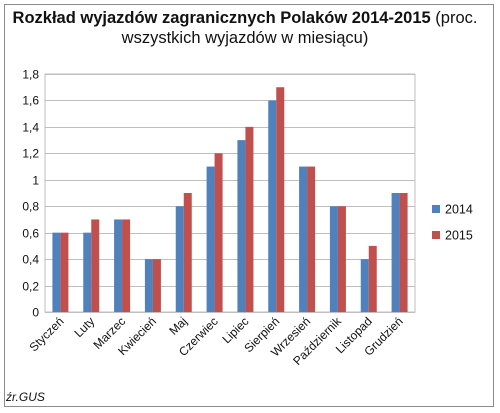  I want to click on y-tick-label: 0,8, so click(30, 207).